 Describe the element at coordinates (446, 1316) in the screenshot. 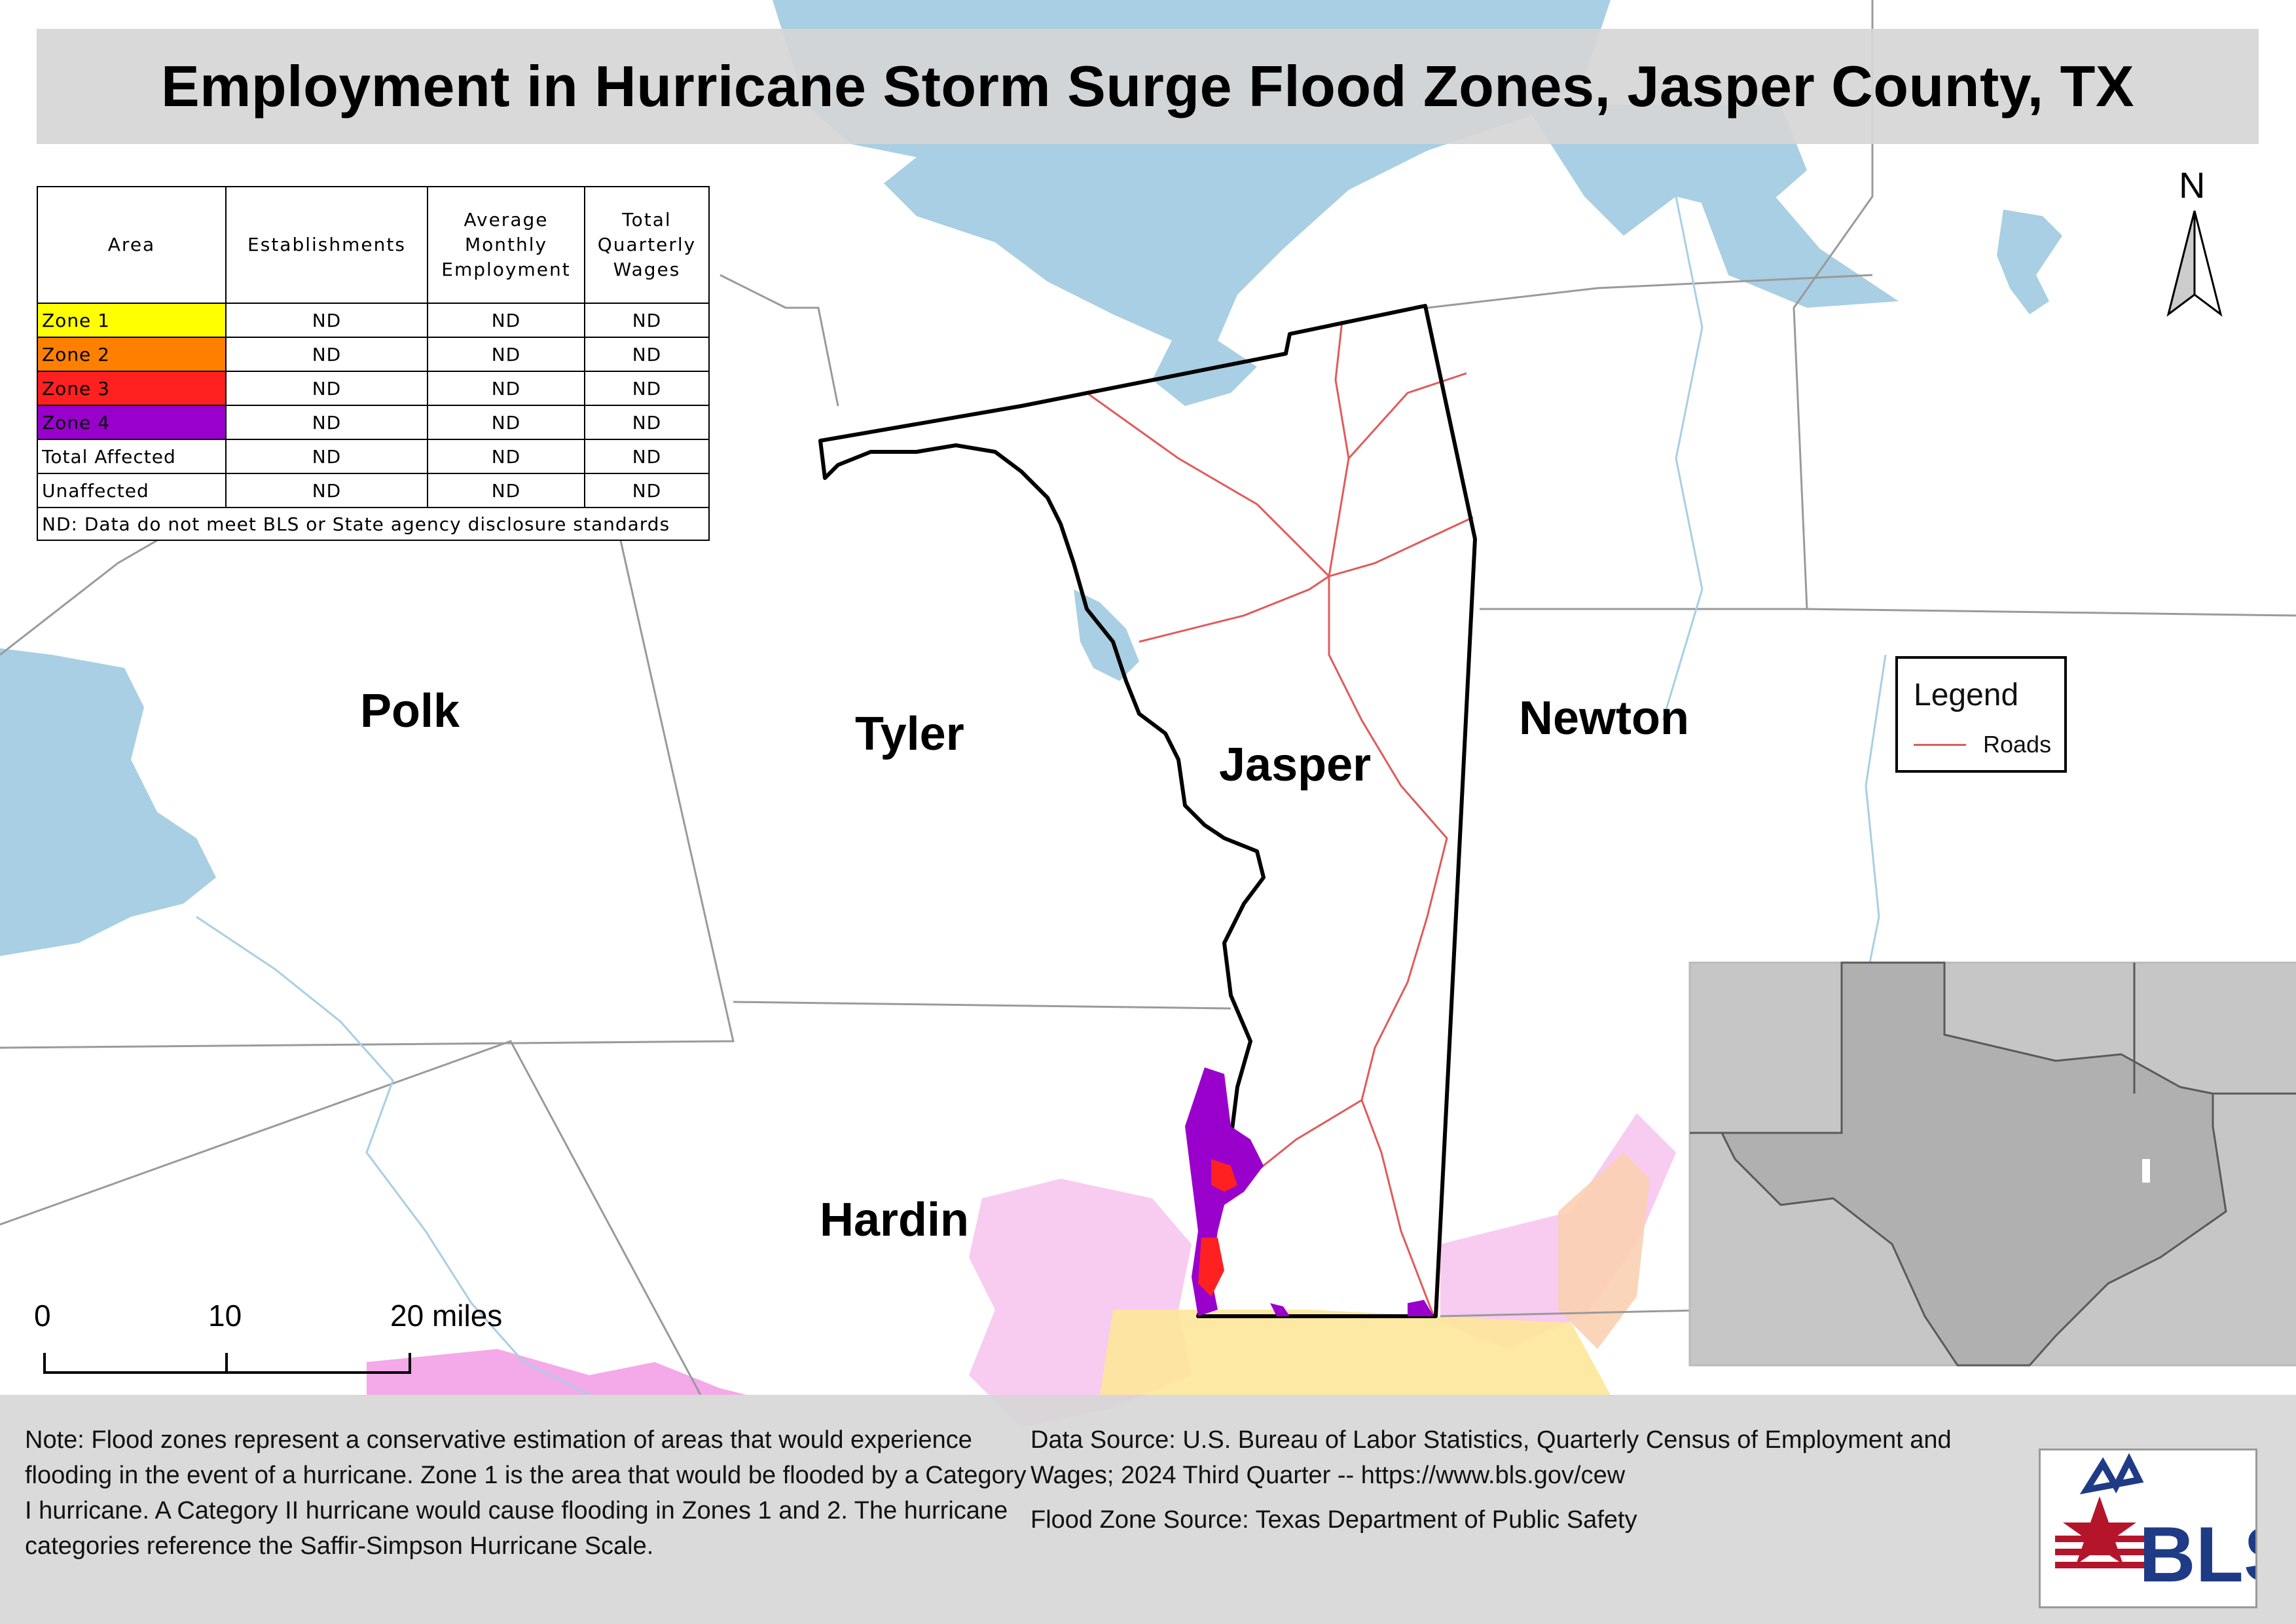

I see `scale-label-twenty: 20 miles` at that location.